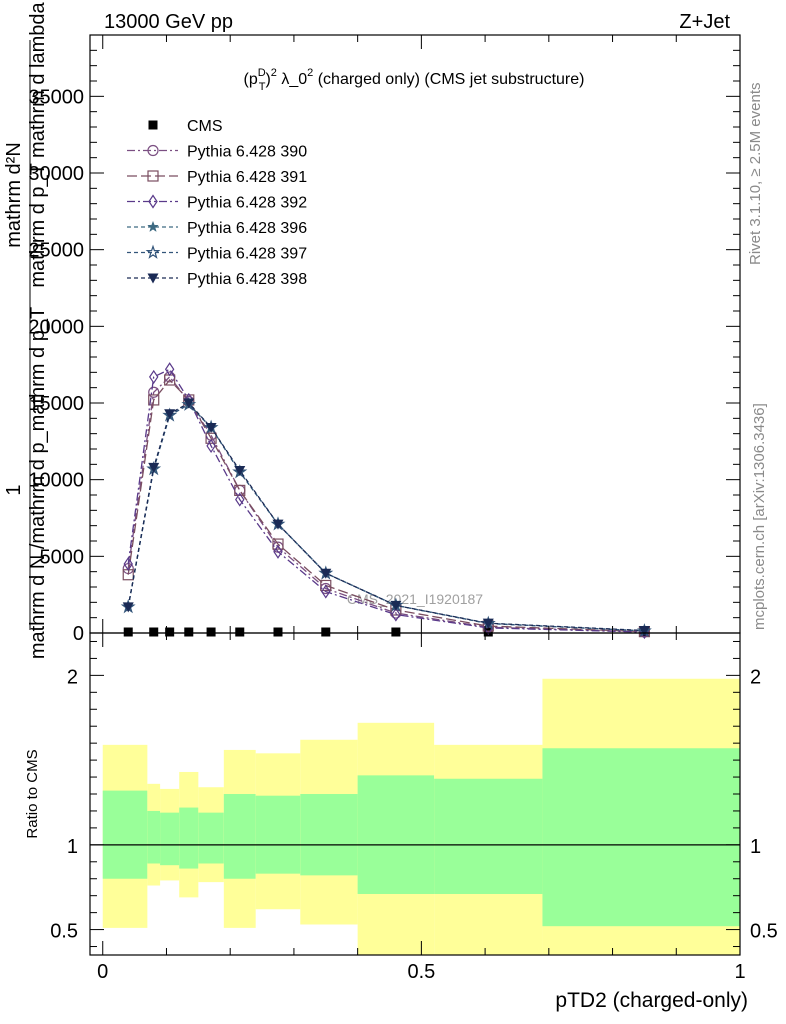  Describe the element at coordinates (56, 481) in the screenshot. I see `y-tick-label: 10000` at that location.